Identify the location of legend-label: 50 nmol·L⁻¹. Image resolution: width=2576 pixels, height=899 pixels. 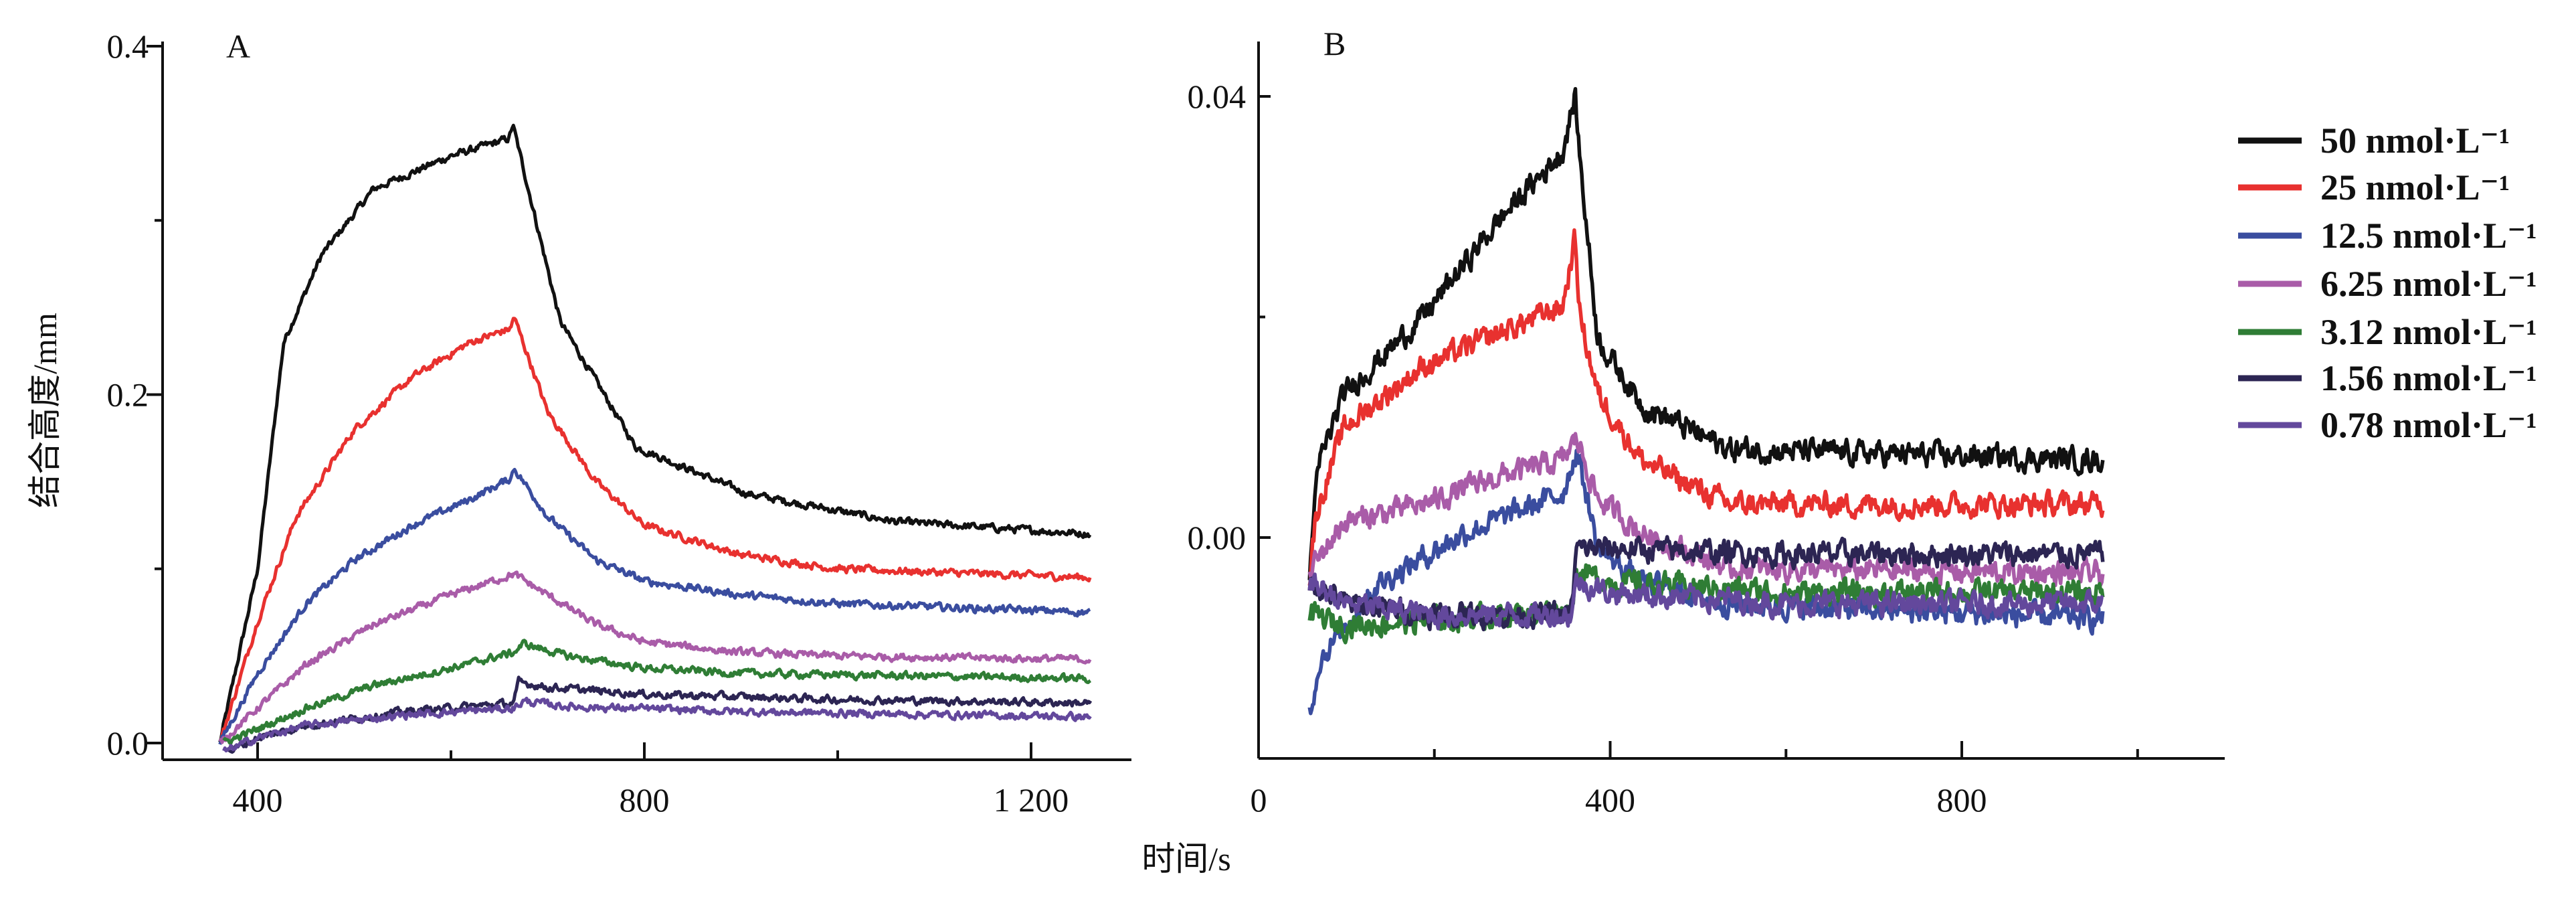
(2415, 140).